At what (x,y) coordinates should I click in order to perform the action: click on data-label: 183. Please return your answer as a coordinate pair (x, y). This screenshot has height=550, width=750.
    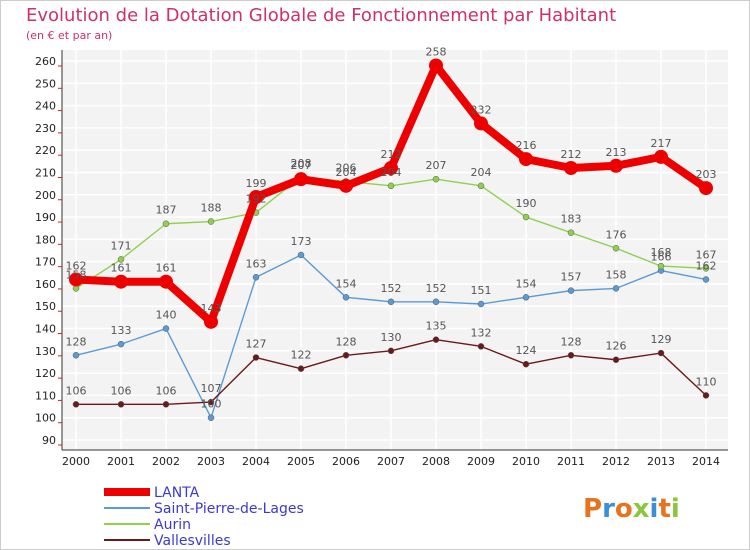
    Looking at the image, I should click on (571, 219).